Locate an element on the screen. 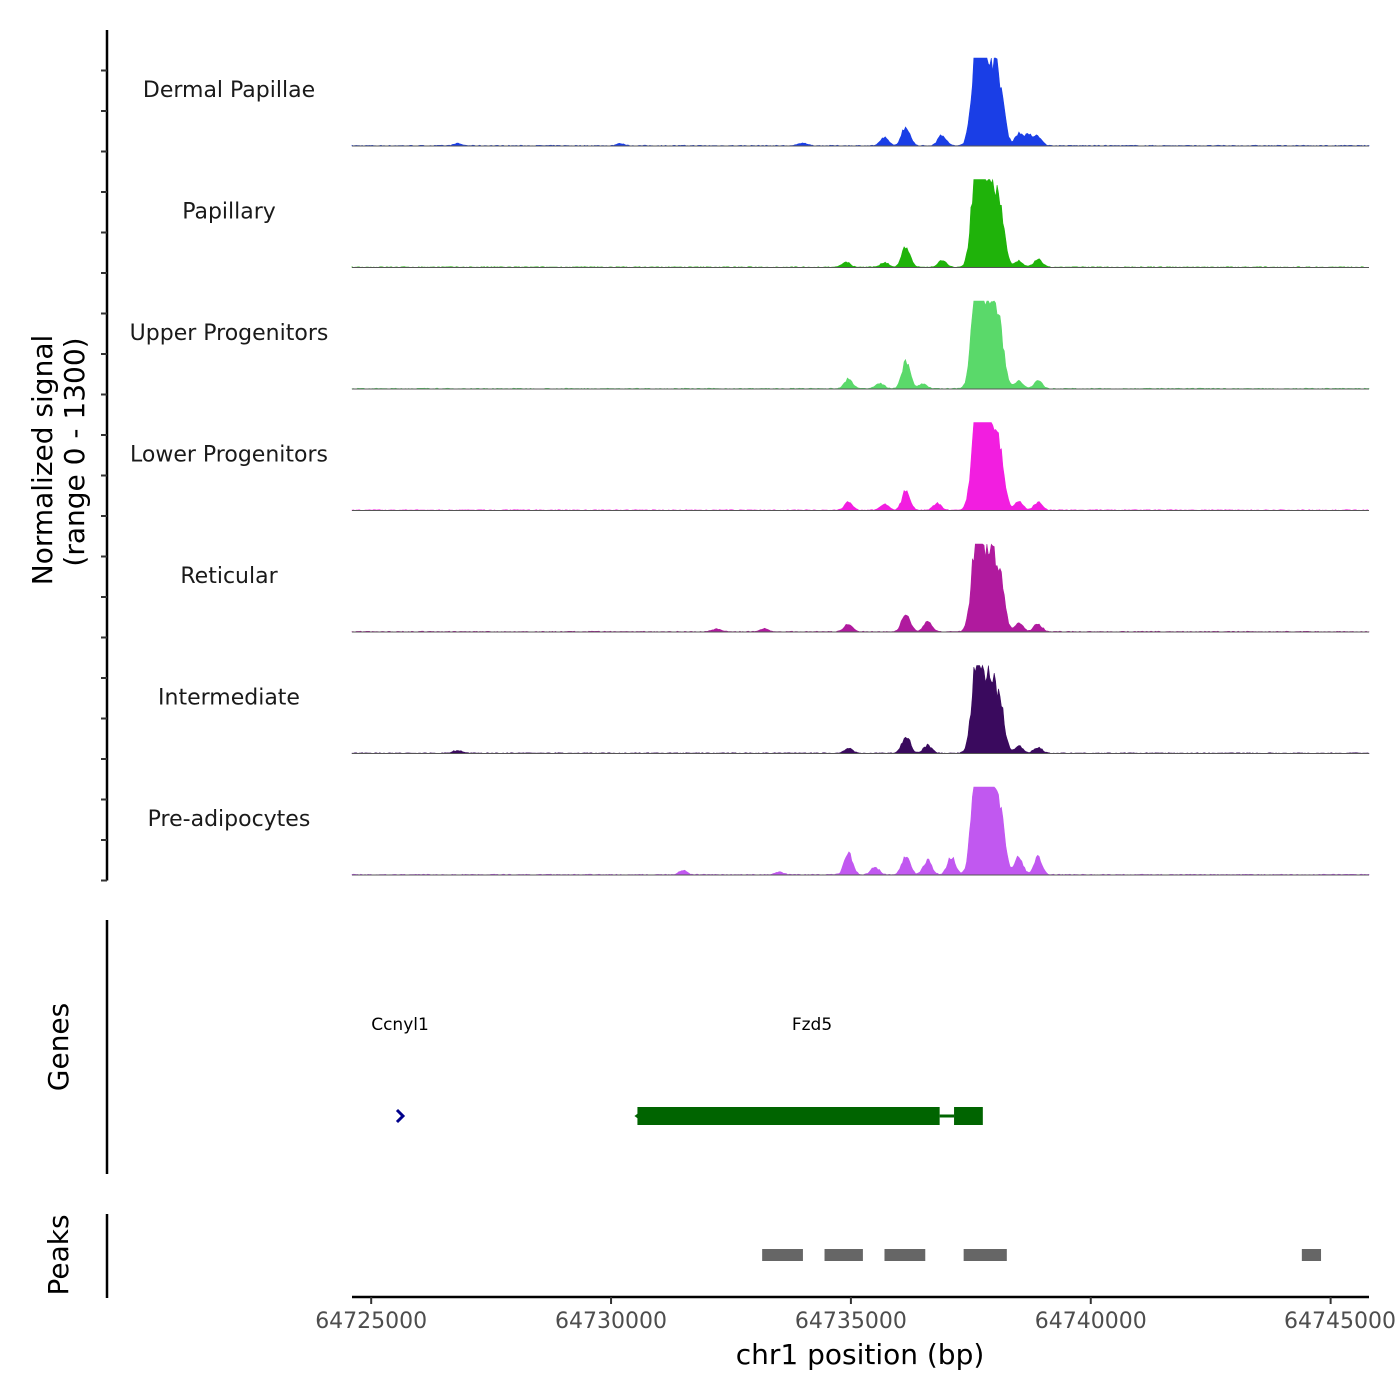 The image size is (1400, 1400). peak-regions-track is located at coordinates (1042, 1255).